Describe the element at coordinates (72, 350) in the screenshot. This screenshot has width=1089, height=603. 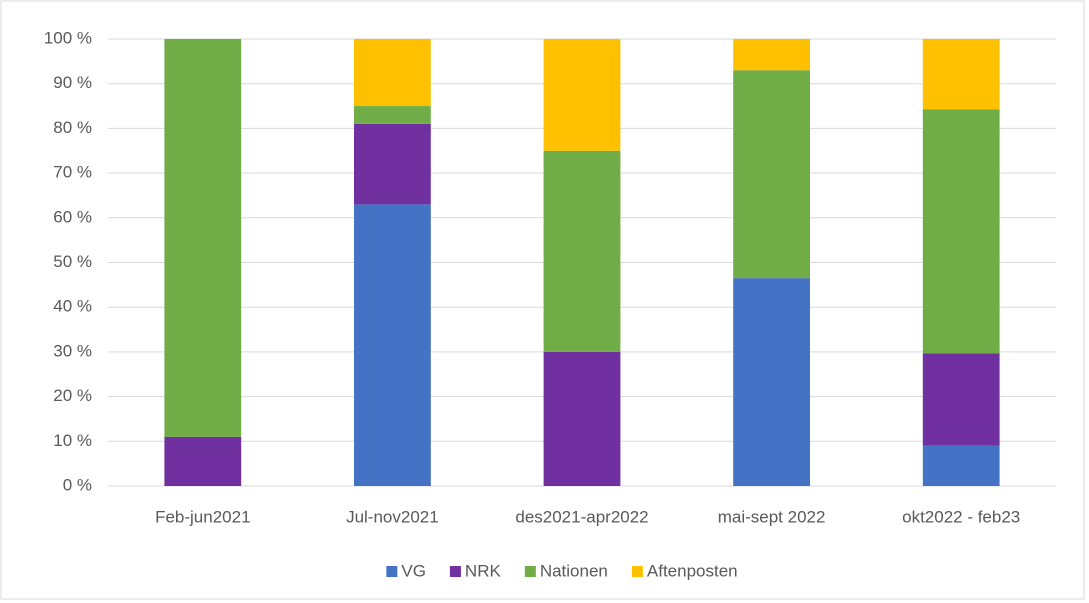
I see `y-tick-label: 30 %` at that location.